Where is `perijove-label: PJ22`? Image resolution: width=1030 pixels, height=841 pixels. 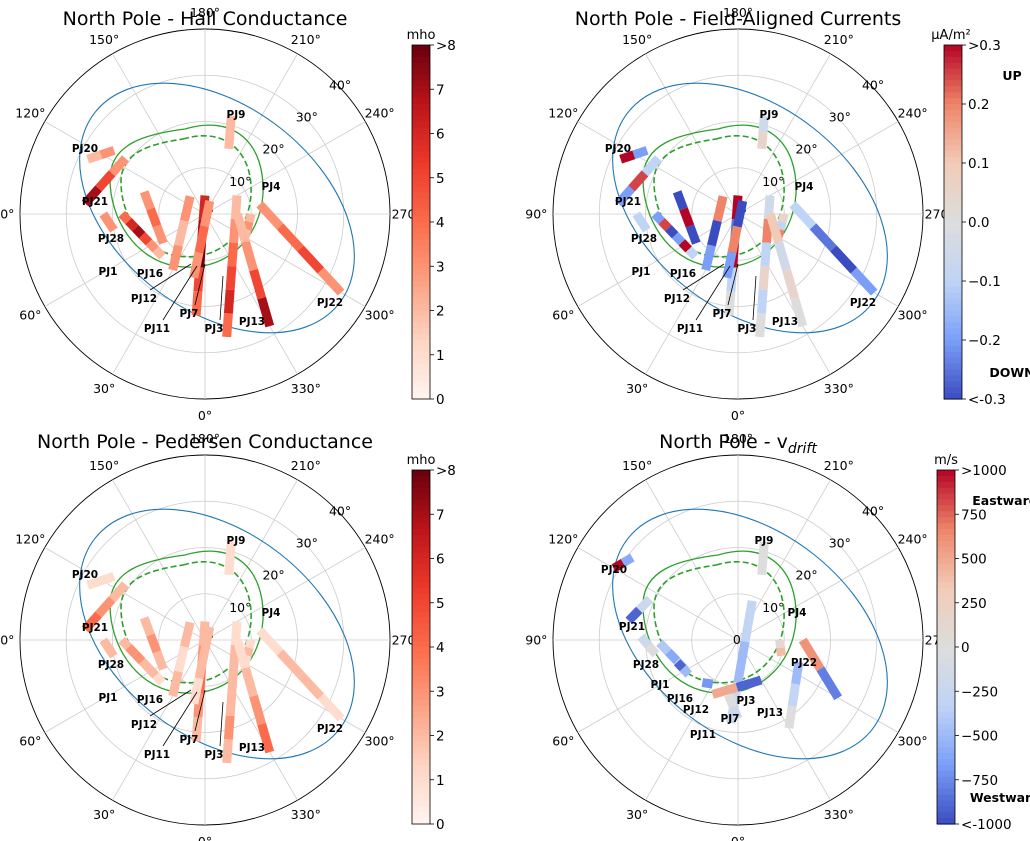 perijove-label: PJ22 is located at coordinates (804, 663).